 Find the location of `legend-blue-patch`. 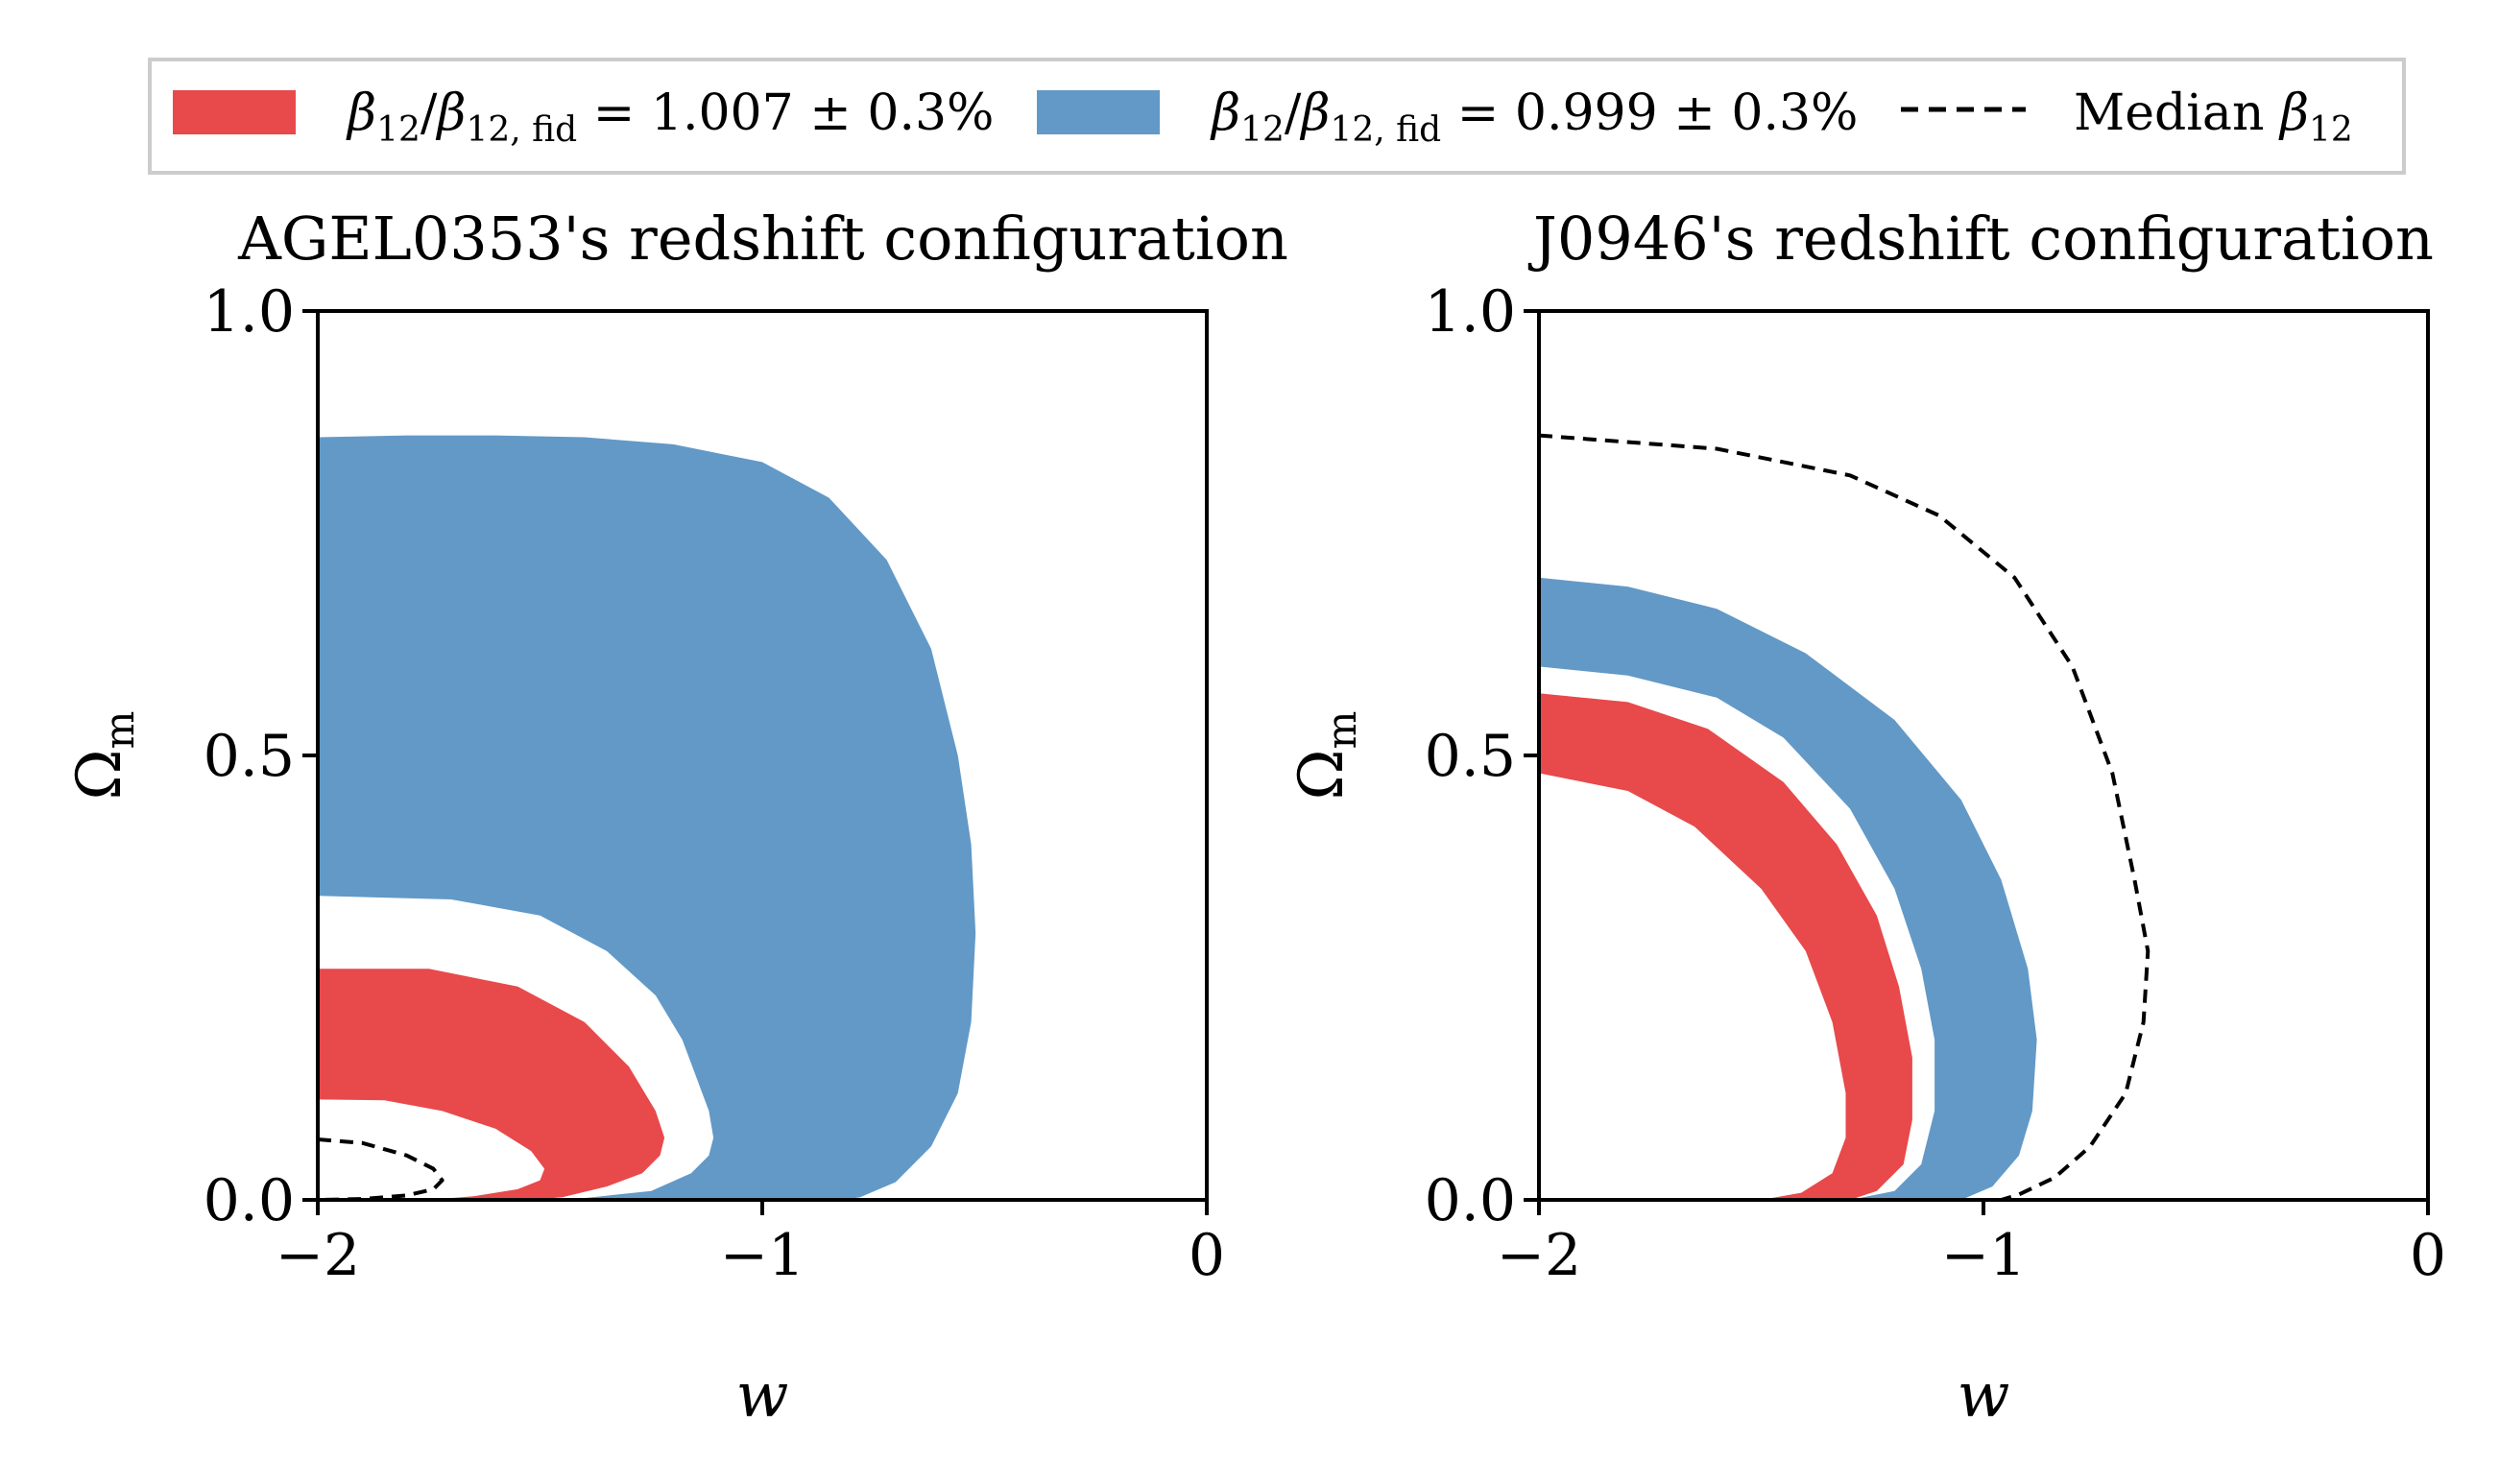

legend-blue-patch is located at coordinates (1098, 112).